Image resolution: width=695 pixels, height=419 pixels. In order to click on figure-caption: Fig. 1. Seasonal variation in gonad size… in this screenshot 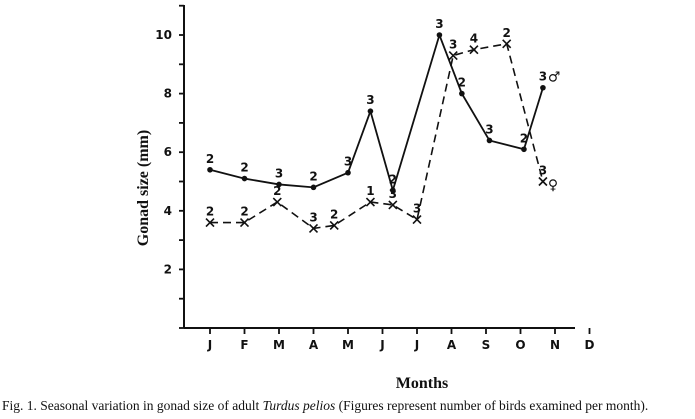, I will do `click(348, 406)`.